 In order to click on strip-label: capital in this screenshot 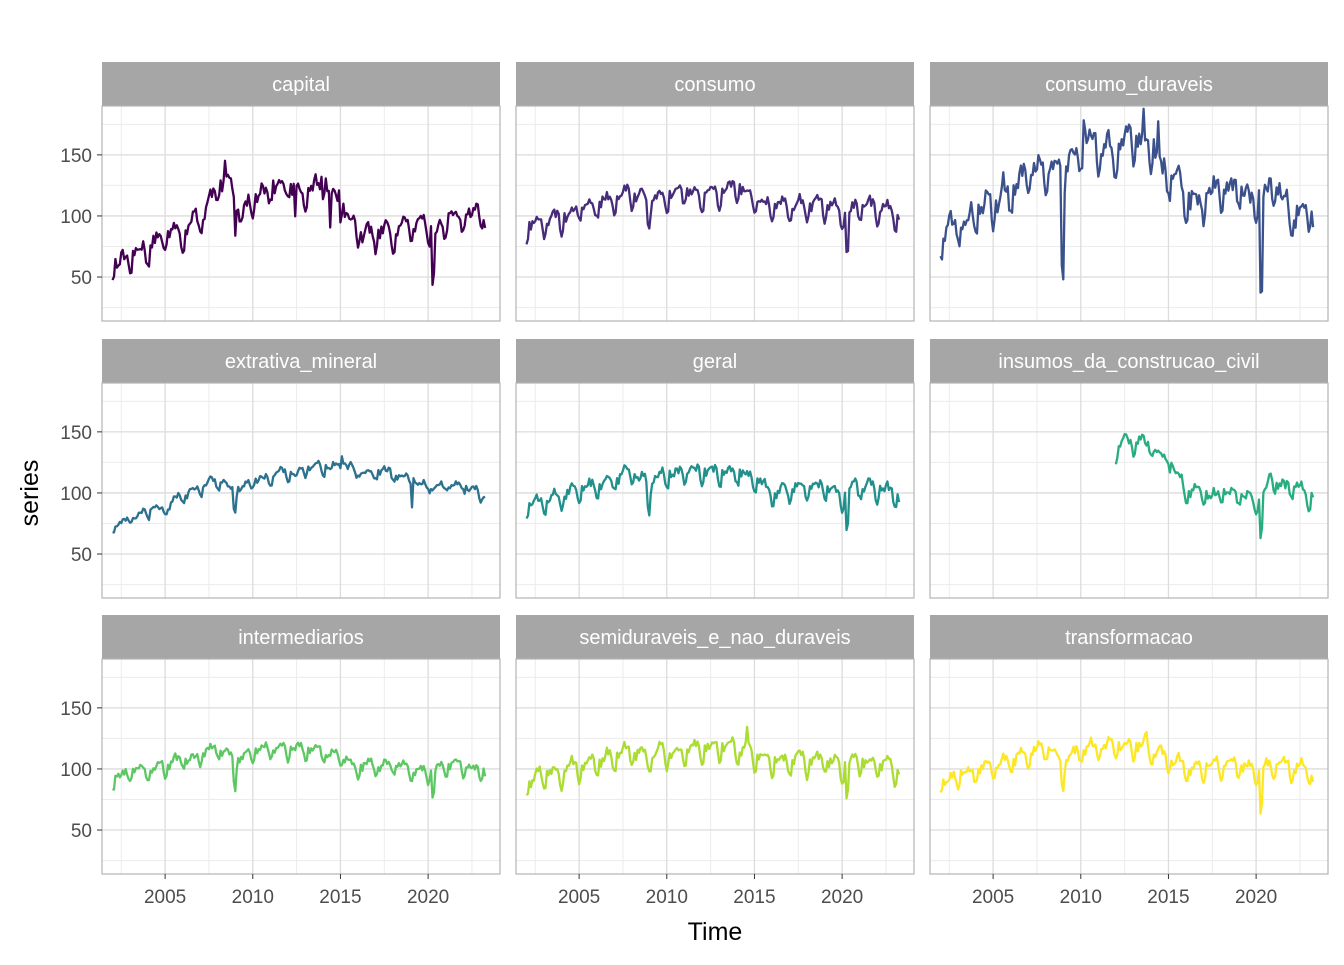, I will do `click(301, 85)`.